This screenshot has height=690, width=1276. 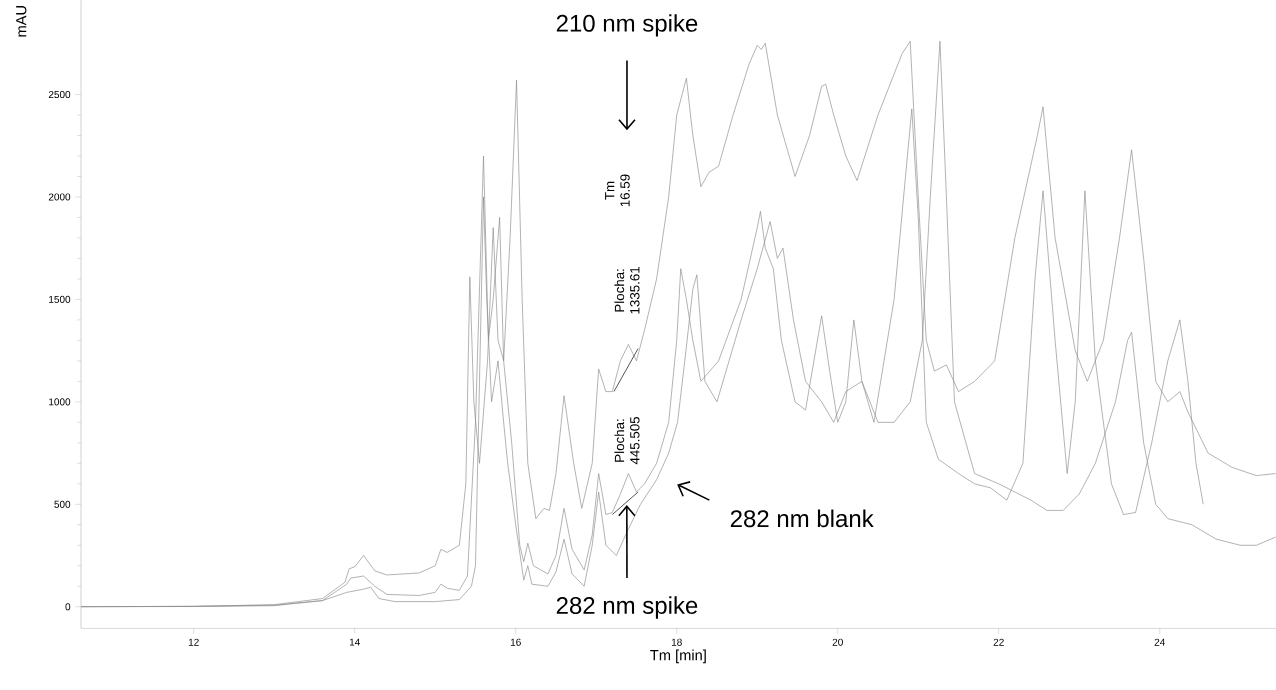 What do you see at coordinates (627, 25) in the screenshot?
I see `annotation: 210 nm spike` at bounding box center [627, 25].